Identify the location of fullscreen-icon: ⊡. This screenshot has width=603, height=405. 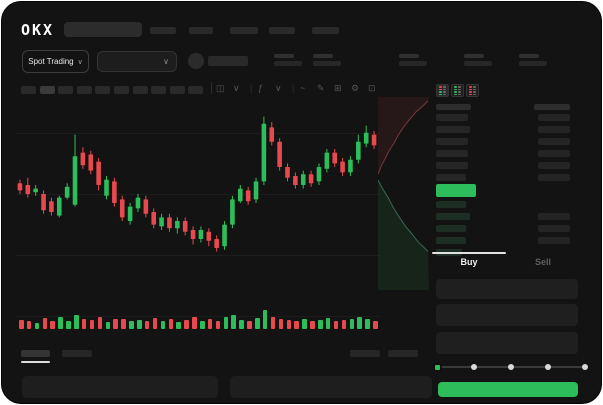
(372, 88).